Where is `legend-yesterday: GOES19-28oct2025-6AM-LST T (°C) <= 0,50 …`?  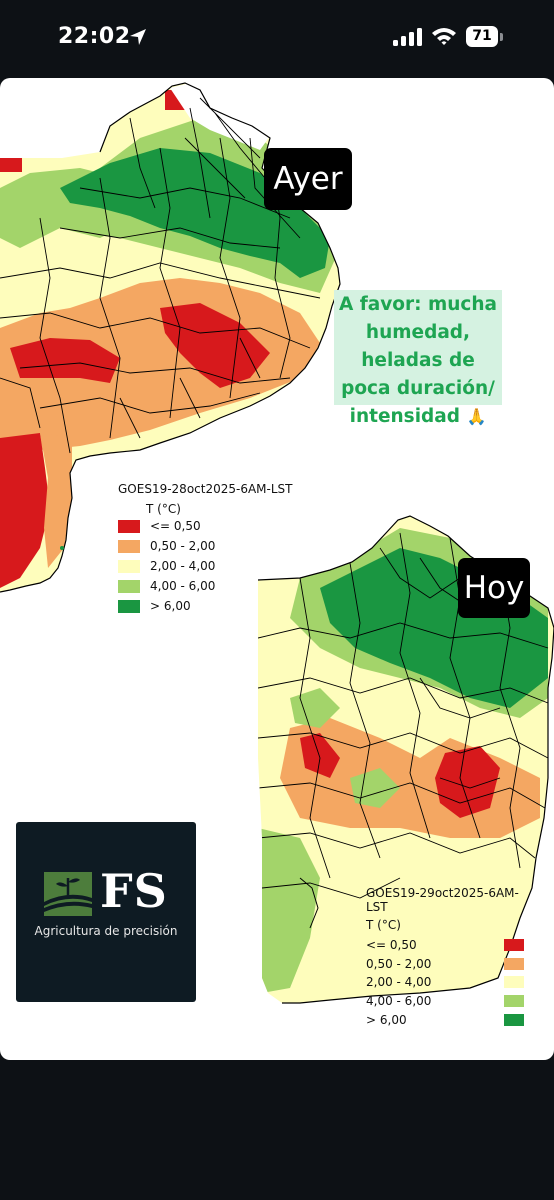
legend-yesterday: GOES19-28oct2025-6AM-LST T (°C) <= 0,50 … is located at coordinates (218, 549).